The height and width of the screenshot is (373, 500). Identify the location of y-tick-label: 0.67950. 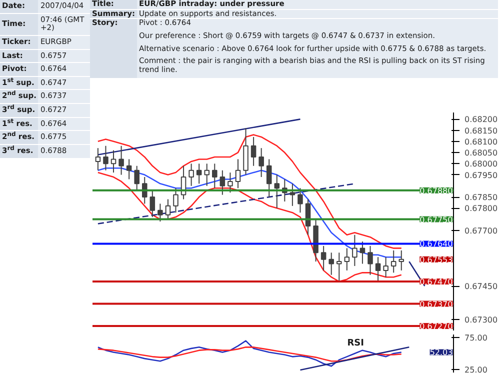
(481, 175).